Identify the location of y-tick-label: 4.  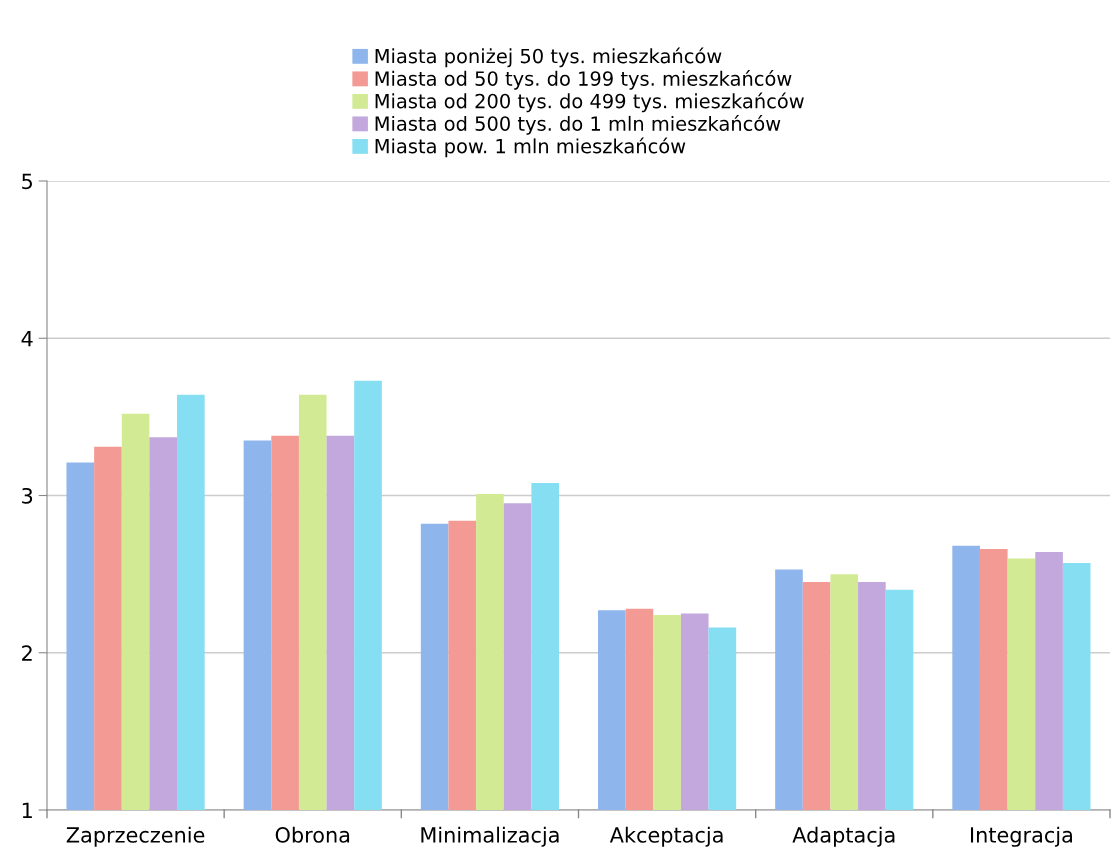
(27, 338).